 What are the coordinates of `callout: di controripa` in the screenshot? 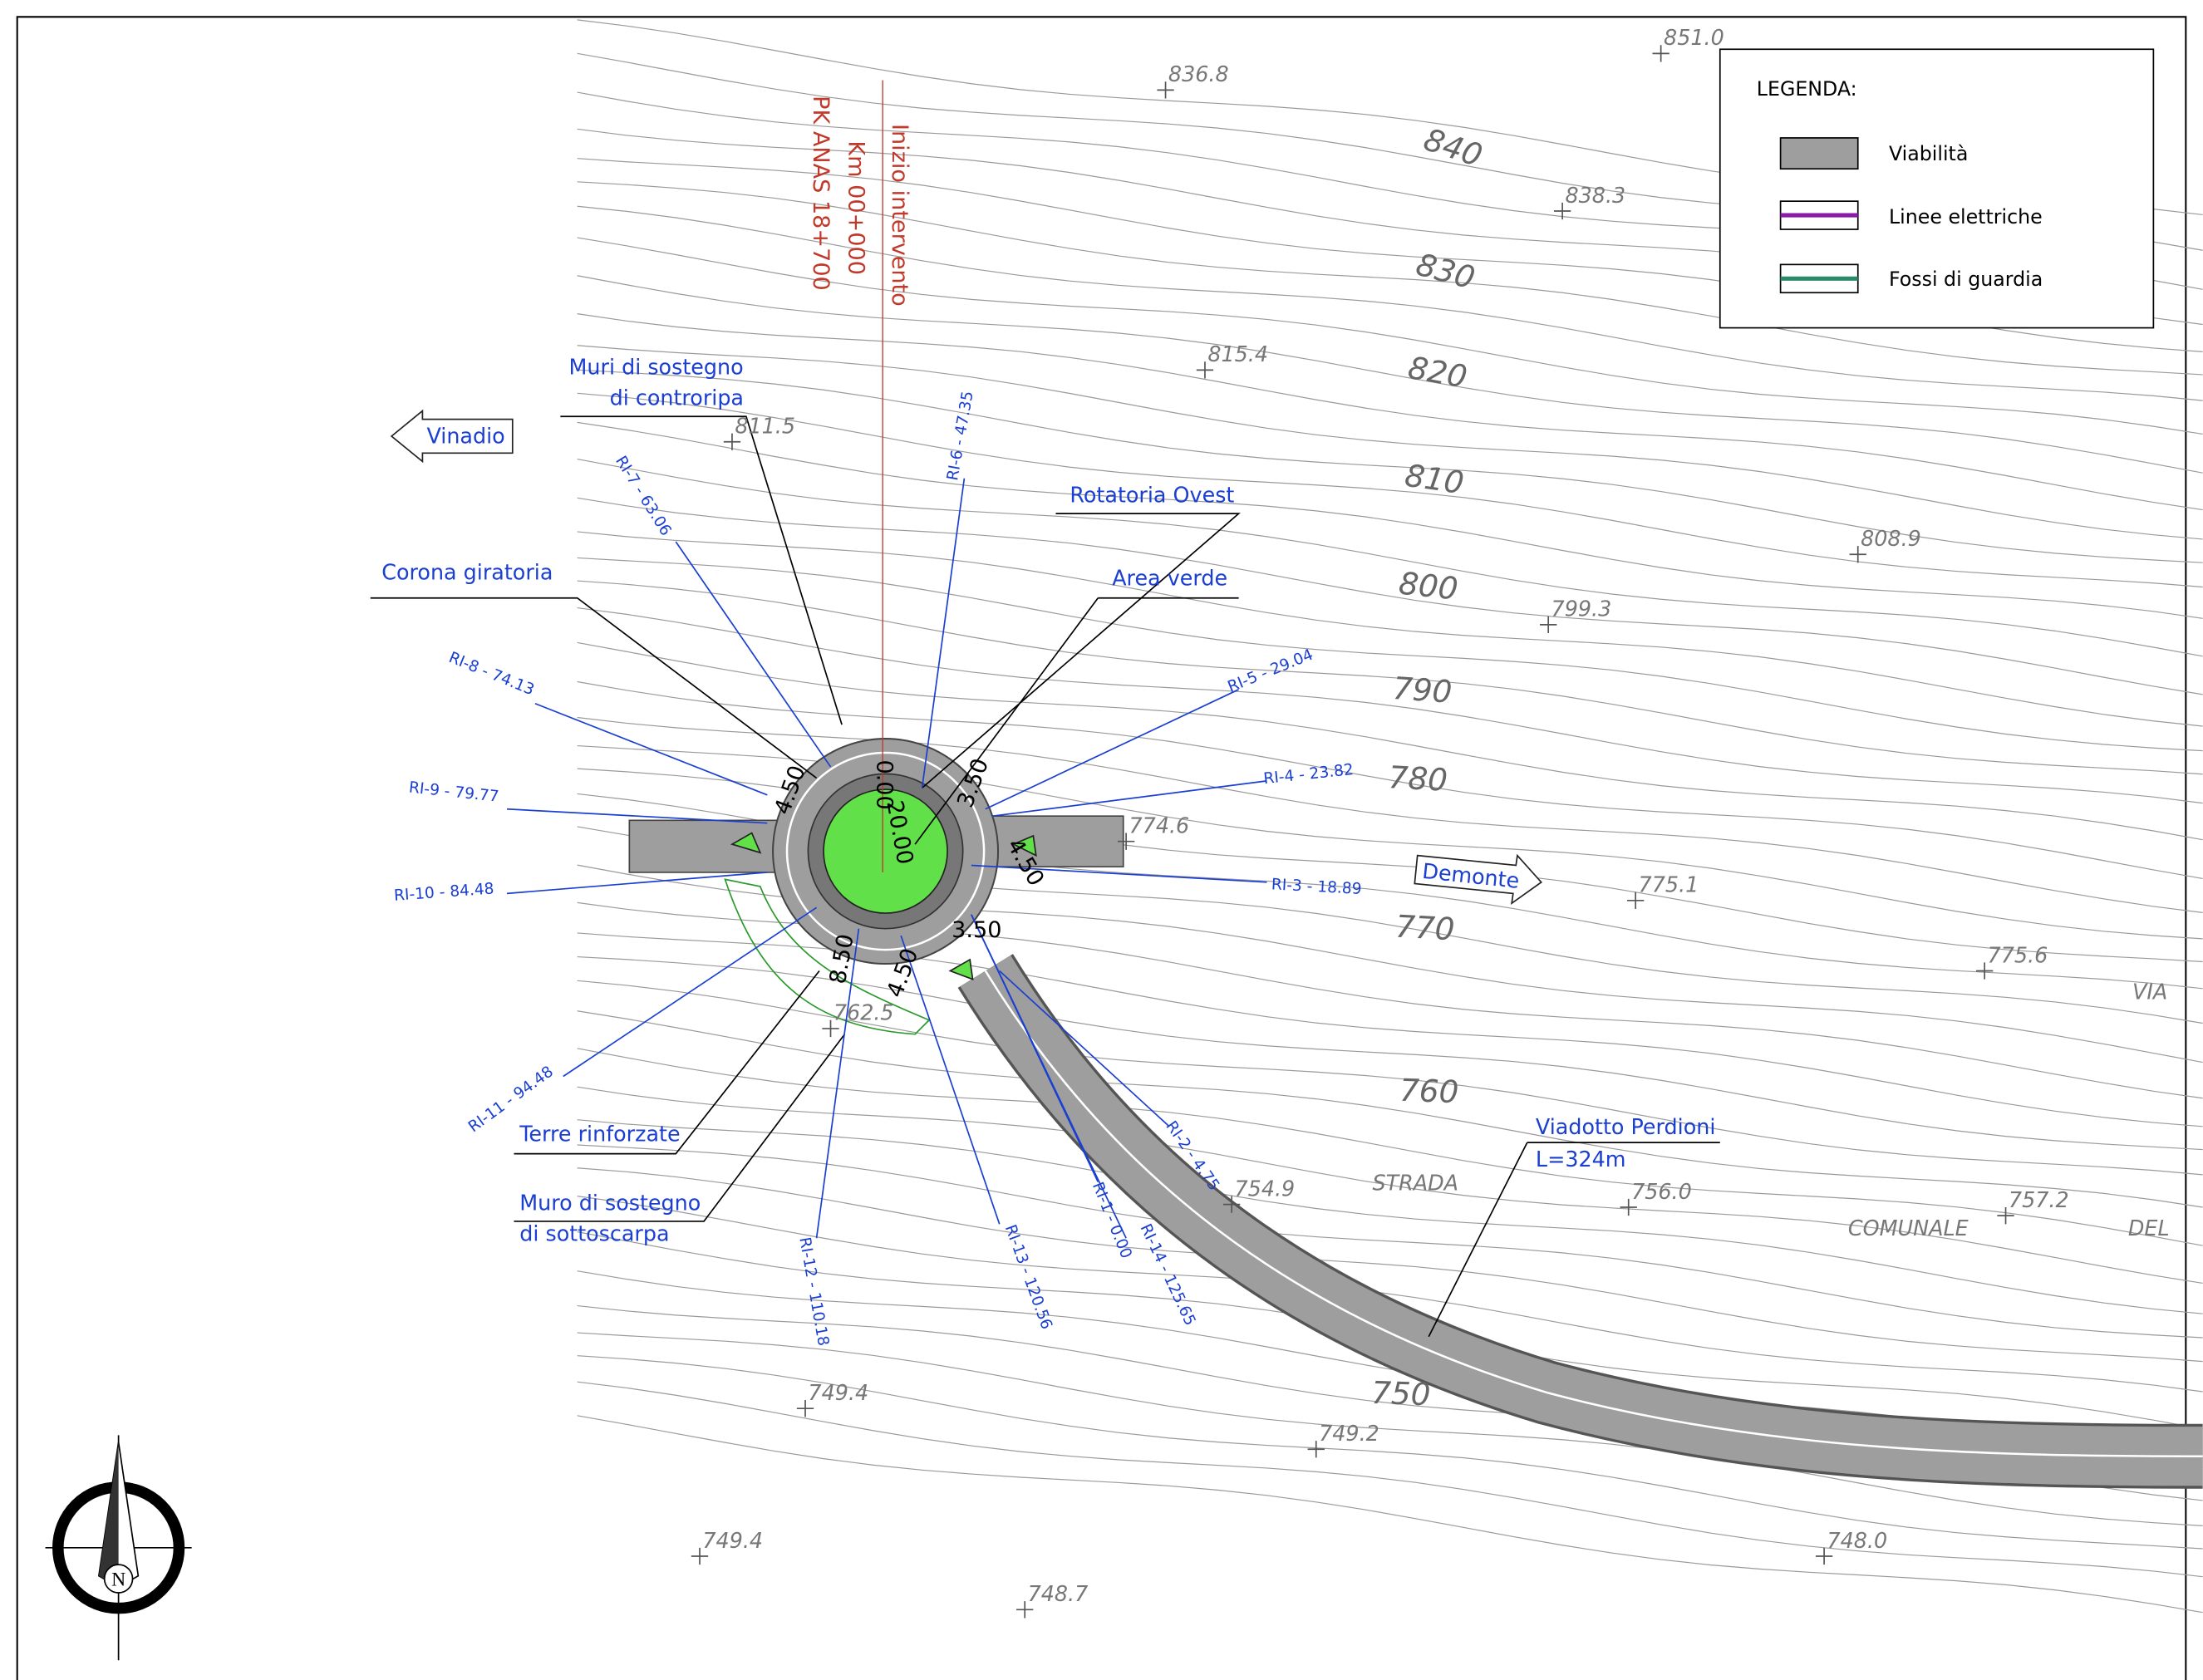 It's located at (677, 398).